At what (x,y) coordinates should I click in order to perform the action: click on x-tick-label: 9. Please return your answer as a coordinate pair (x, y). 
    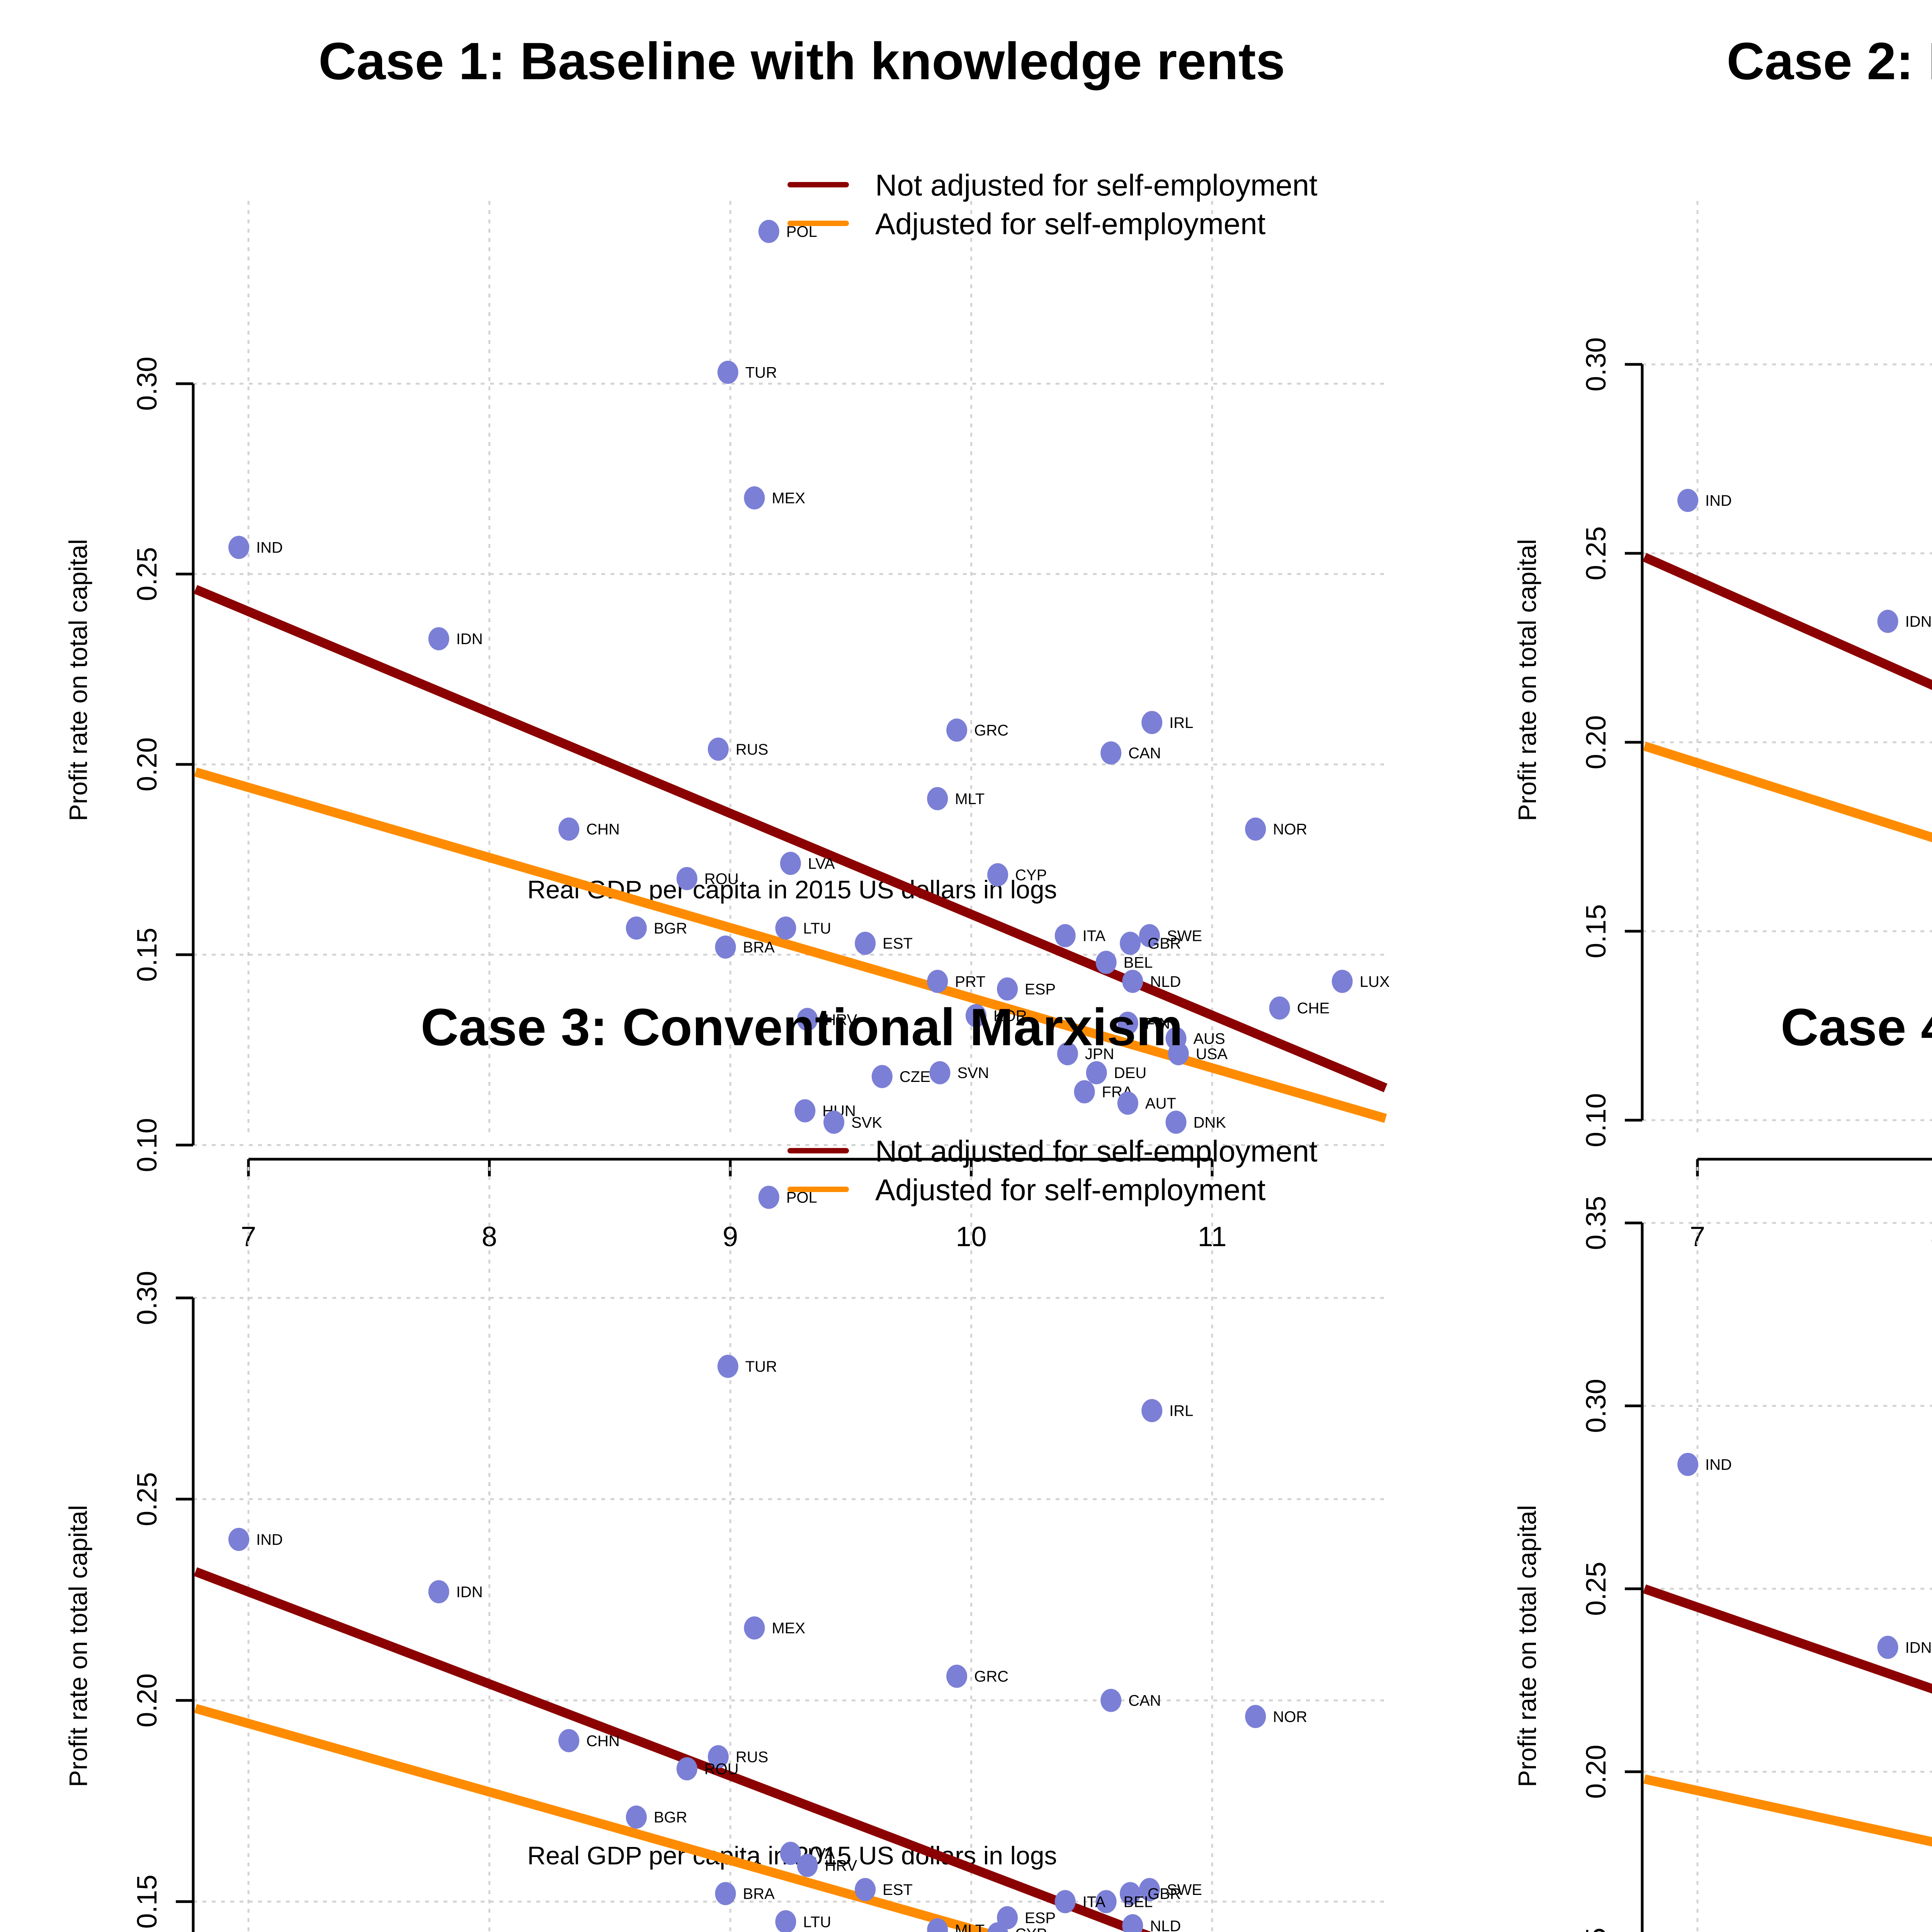
    Looking at the image, I should click on (731, 1236).